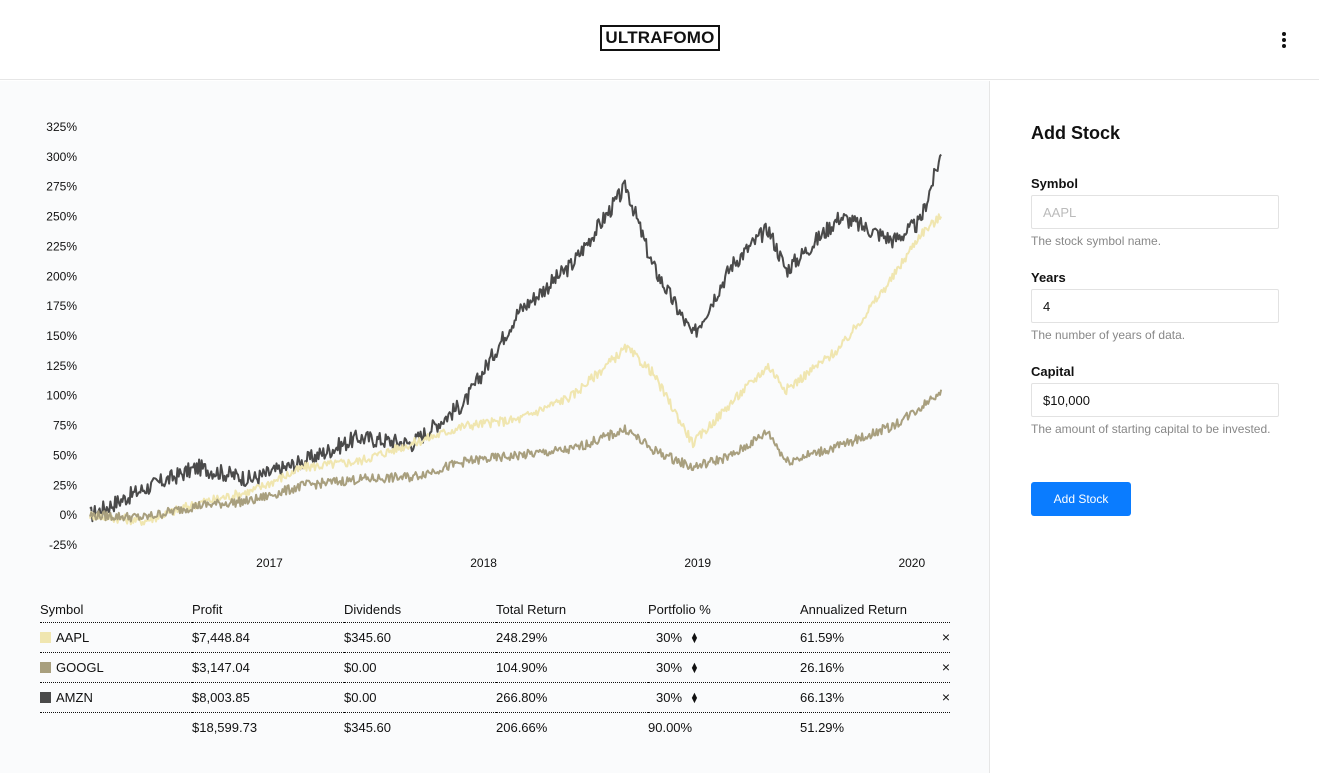 This screenshot has width=1319, height=773. I want to click on annualized-cell: 26.16%, so click(860, 667).